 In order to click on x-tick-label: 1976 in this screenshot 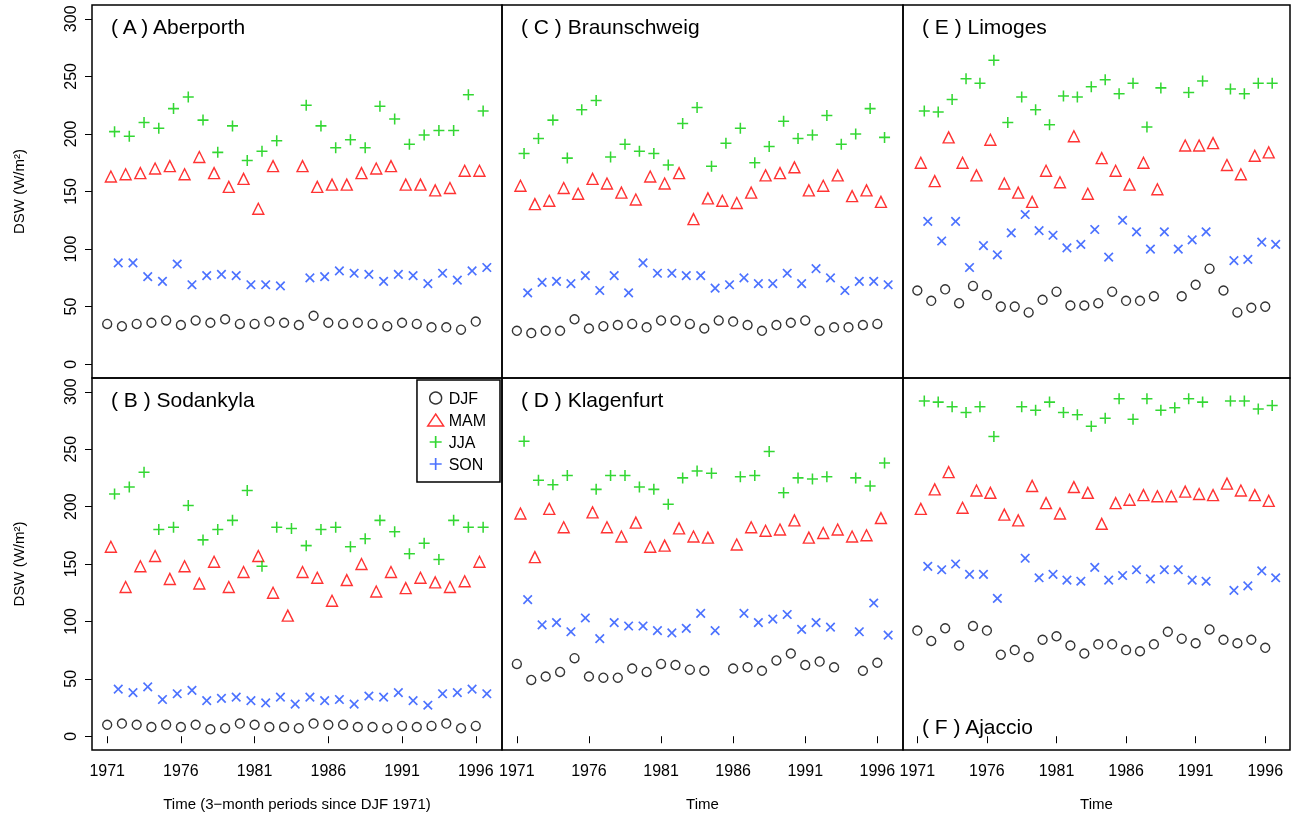, I will do `click(181, 770)`.